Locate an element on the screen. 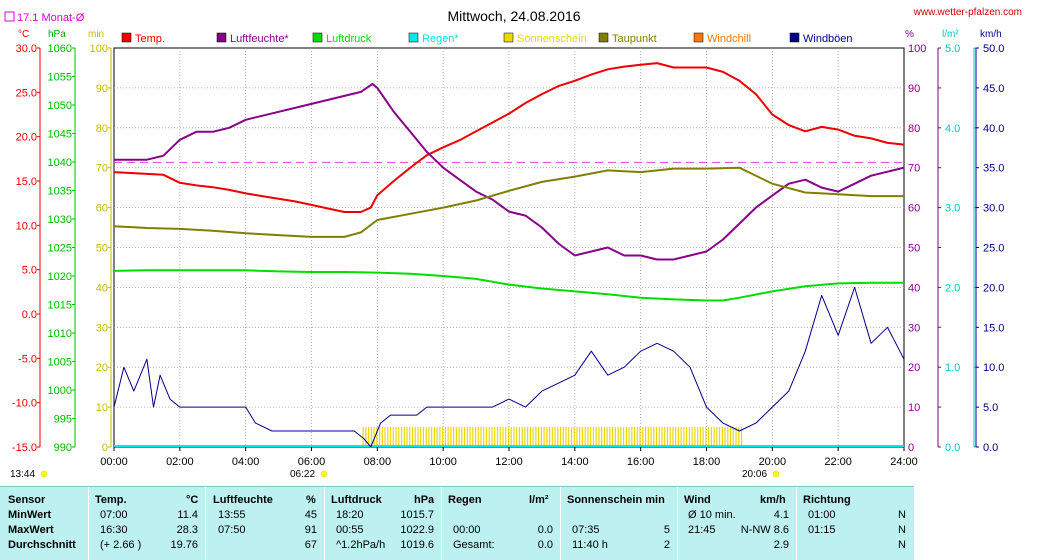 The width and height of the screenshot is (1058, 560). sun_min-tick-label: 90 is located at coordinates (102, 89).